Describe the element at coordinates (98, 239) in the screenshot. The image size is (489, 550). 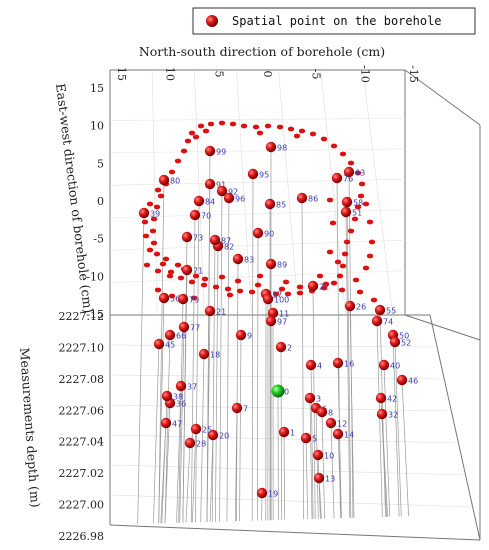
I see `ew-tick-label: -5` at that location.